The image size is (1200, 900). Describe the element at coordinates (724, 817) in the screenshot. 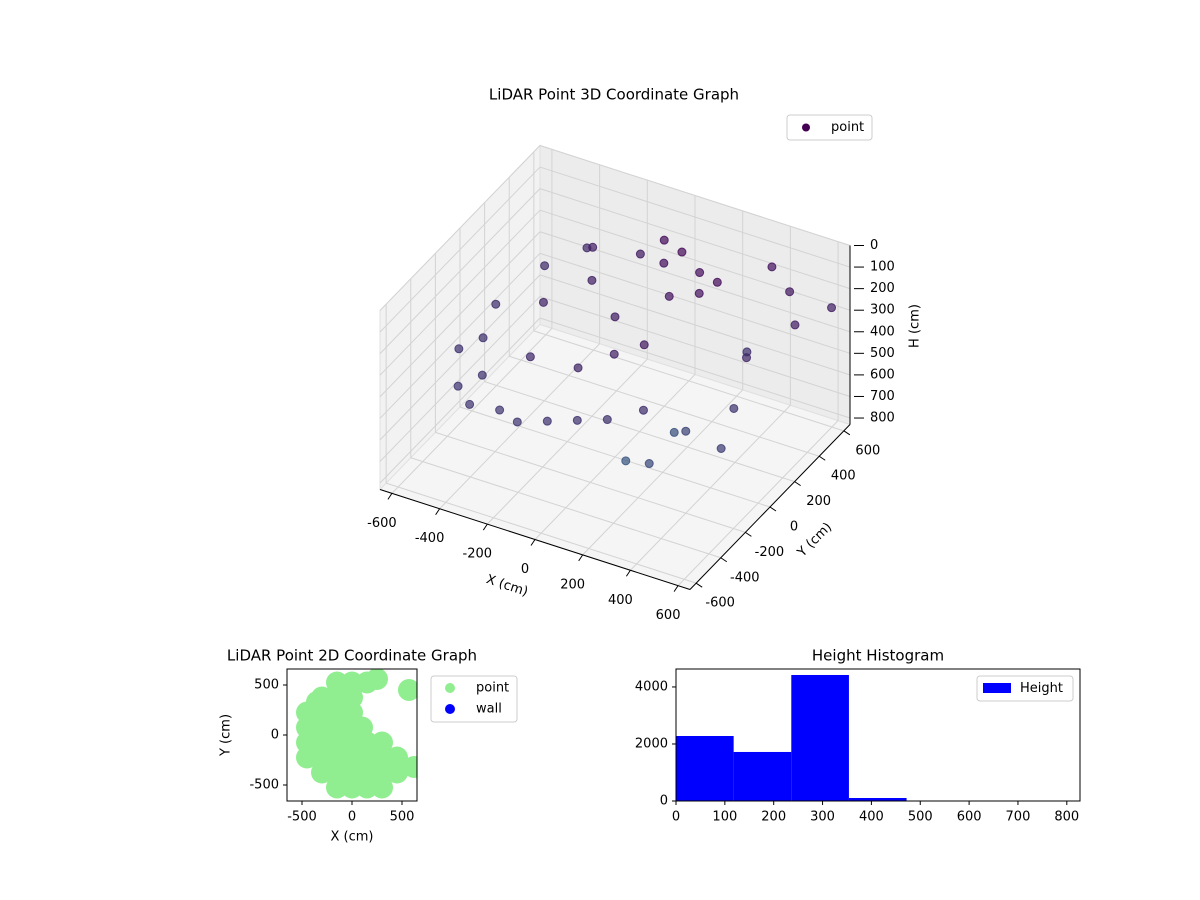

I see `x-tick-label: 100` at that location.